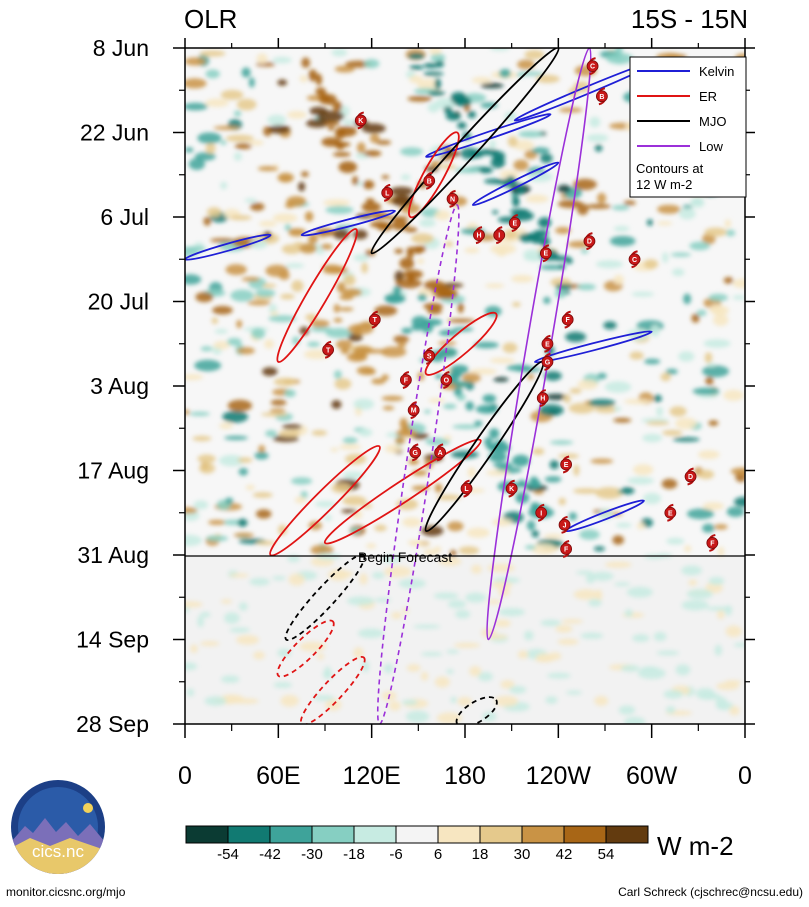  What do you see at coordinates (711, 146) in the screenshot?
I see `legend-label-low: Low` at bounding box center [711, 146].